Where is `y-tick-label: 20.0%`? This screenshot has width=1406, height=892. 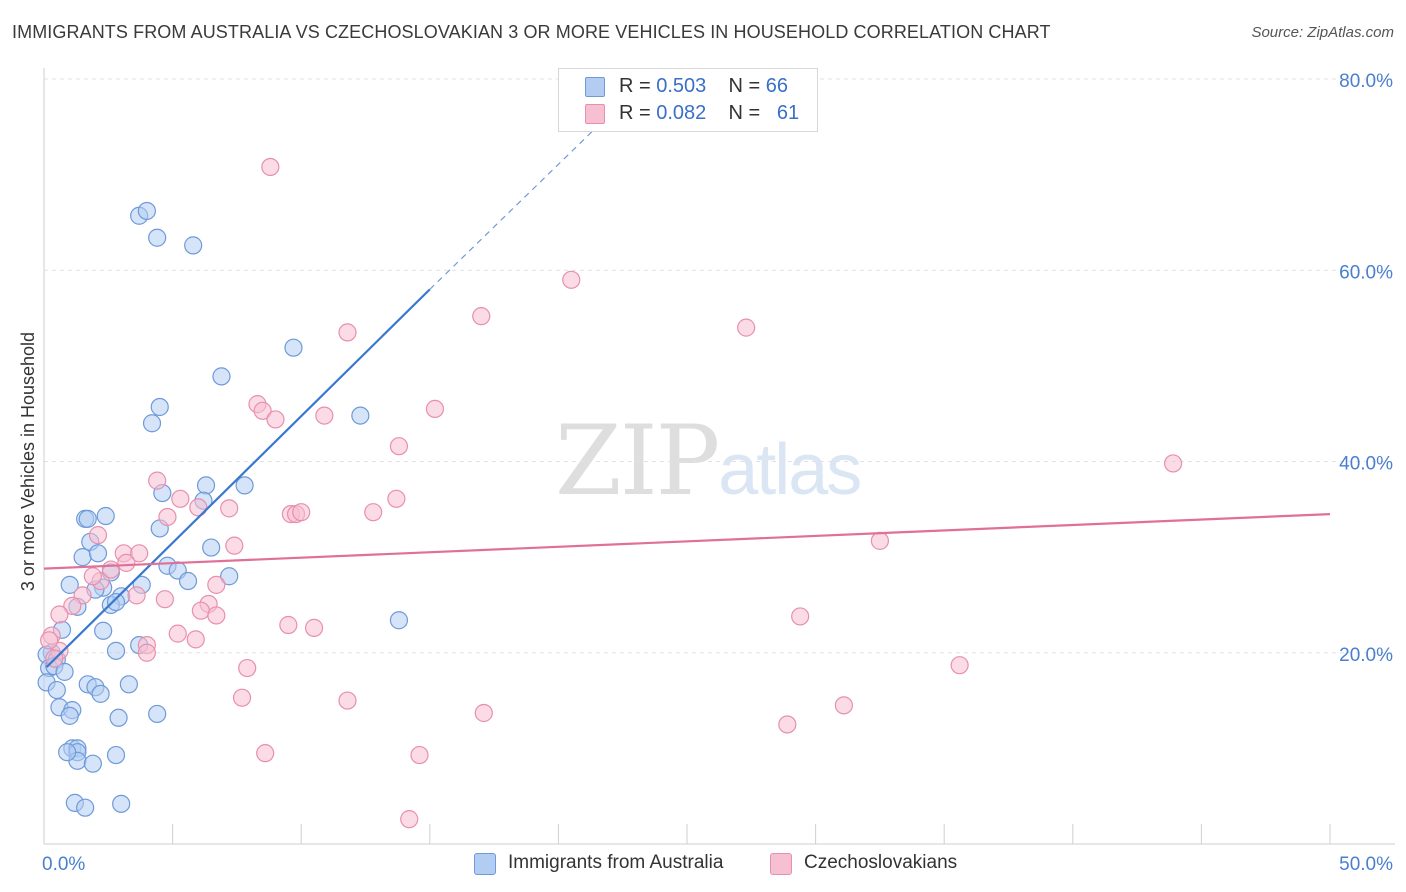
y-tick-label: 20.0% is located at coordinates (1366, 655).